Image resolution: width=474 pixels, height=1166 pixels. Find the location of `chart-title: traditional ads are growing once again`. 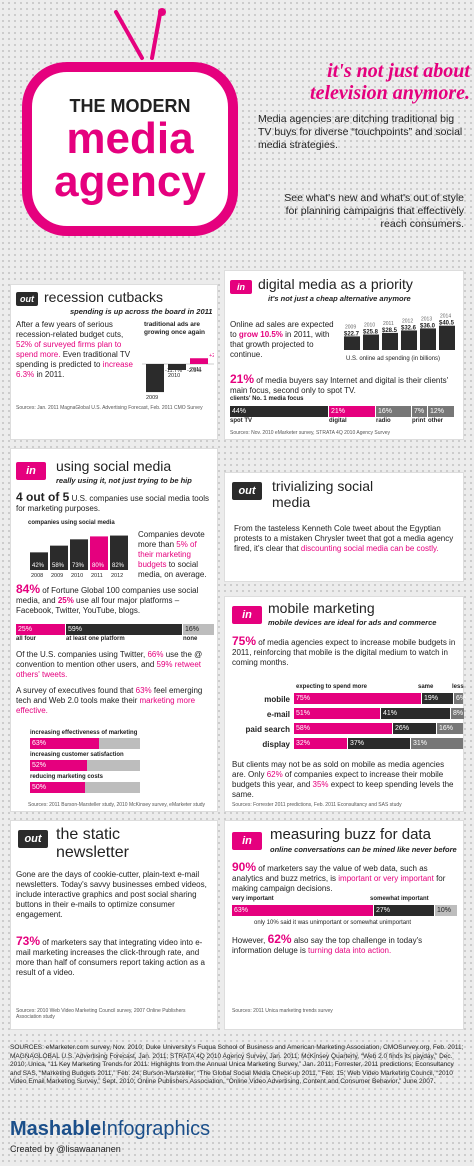

chart-title: traditional ads are growing once again is located at coordinates (175, 328).